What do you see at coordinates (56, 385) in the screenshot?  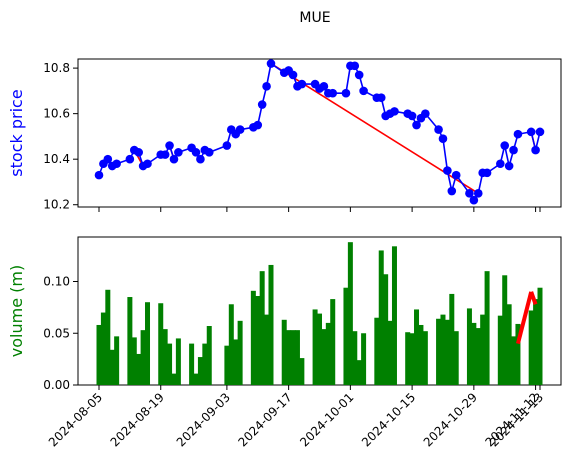 I see `volume-y-tick-label: 0.00` at bounding box center [56, 385].